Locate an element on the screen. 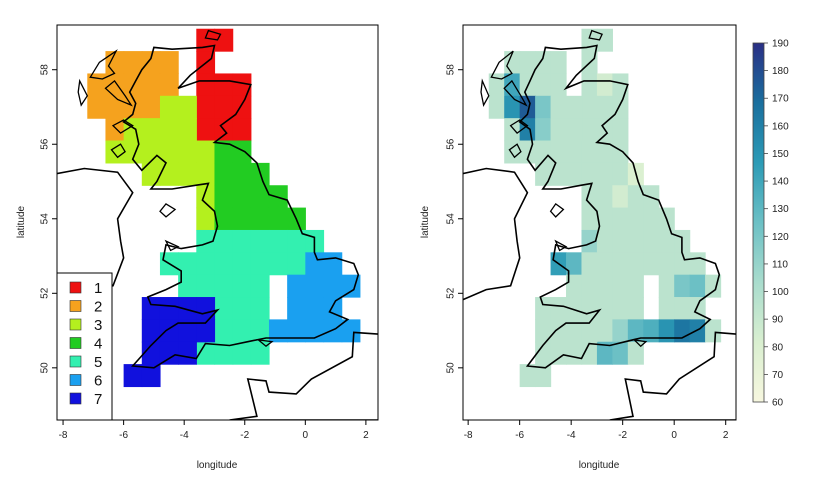  colorbar-tick-label: 130 is located at coordinates (780, 209).